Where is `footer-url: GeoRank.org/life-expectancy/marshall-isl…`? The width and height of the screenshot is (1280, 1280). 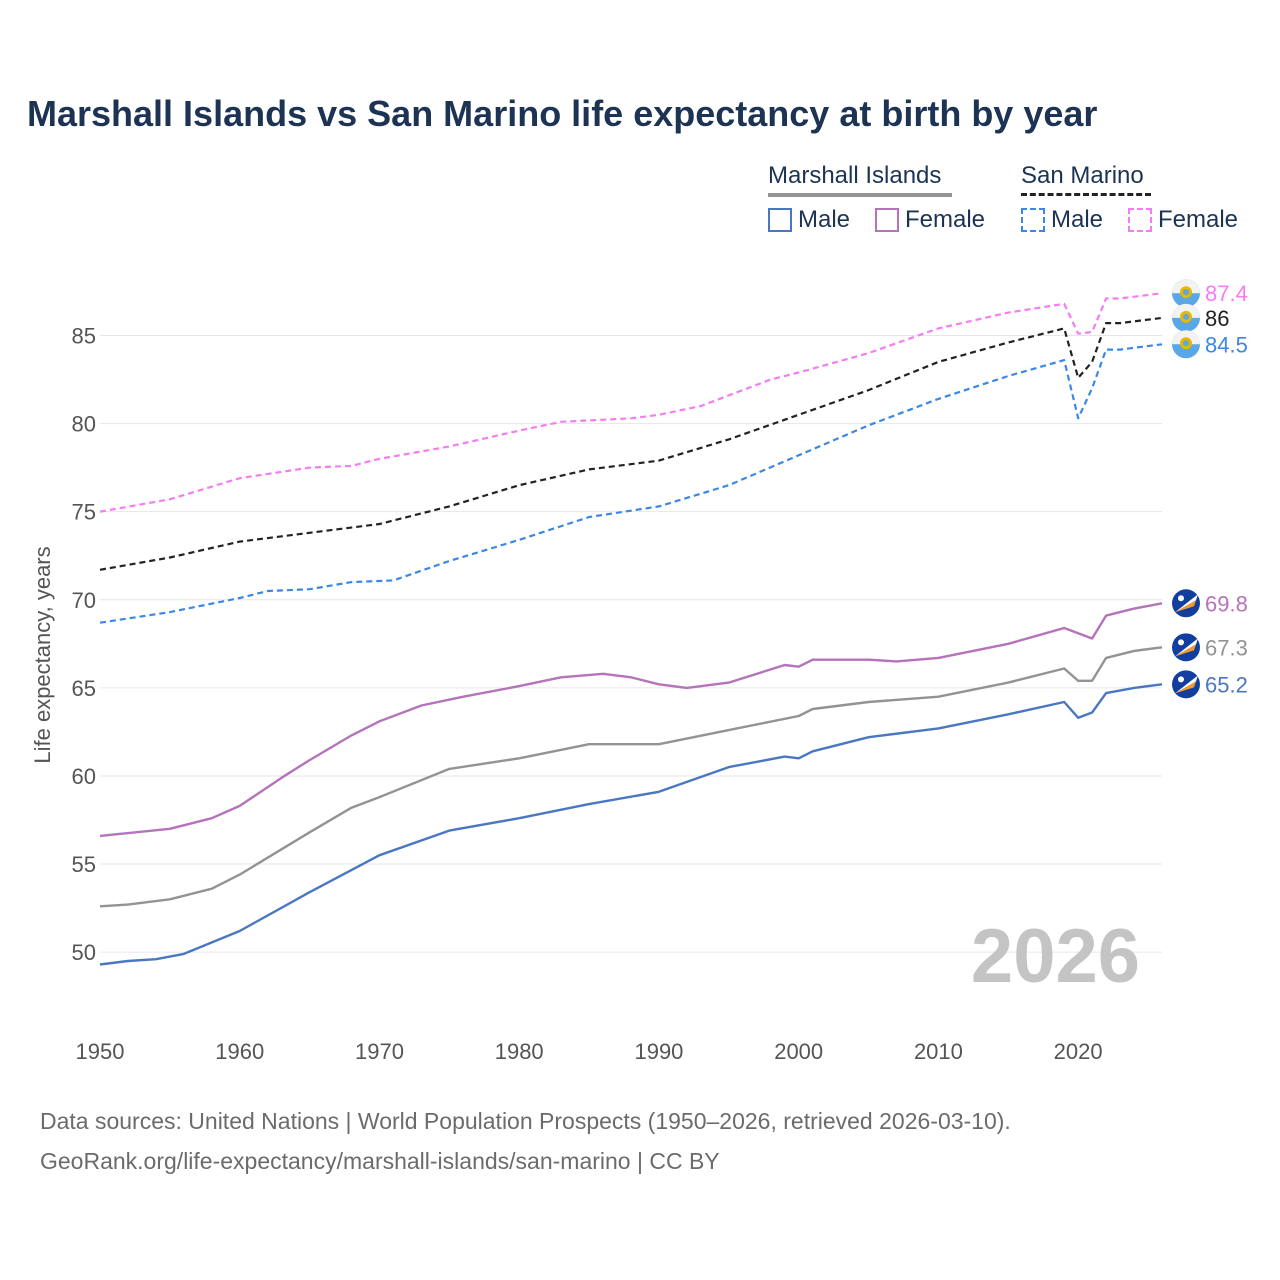 footer-url: GeoRank.org/life-expectancy/marshall-isl… is located at coordinates (380, 1161).